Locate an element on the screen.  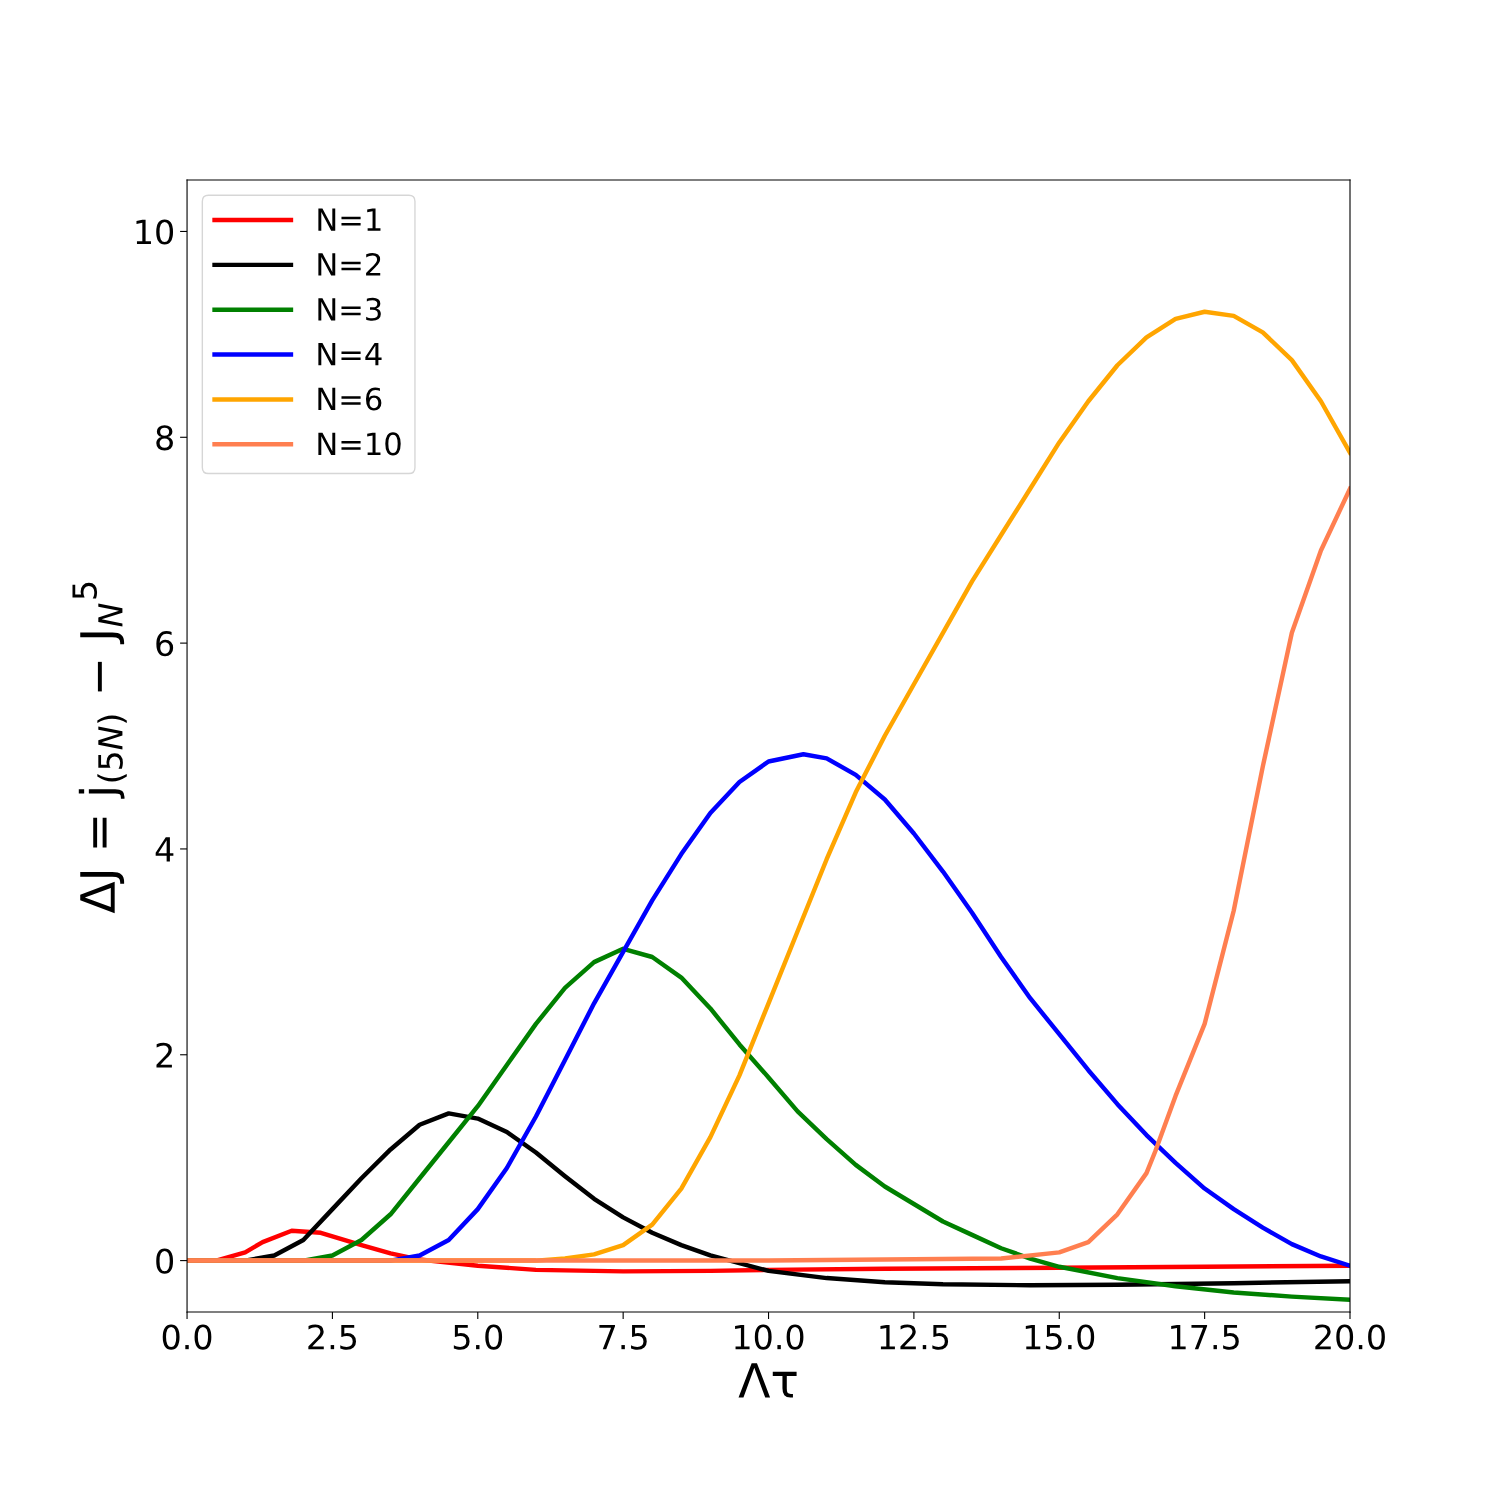
y-tick-label: 0 is located at coordinates (165, 1261).